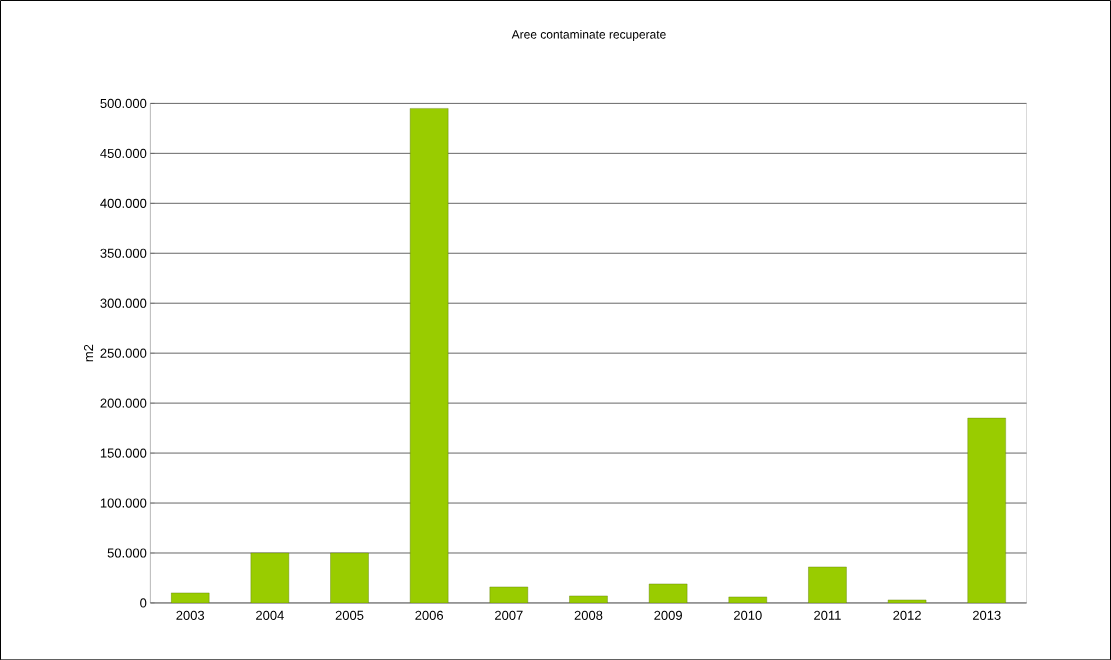 Image resolution: width=1111 pixels, height=660 pixels. Describe the element at coordinates (123, 453) in the screenshot. I see `y-tick-label: 150.000` at that location.